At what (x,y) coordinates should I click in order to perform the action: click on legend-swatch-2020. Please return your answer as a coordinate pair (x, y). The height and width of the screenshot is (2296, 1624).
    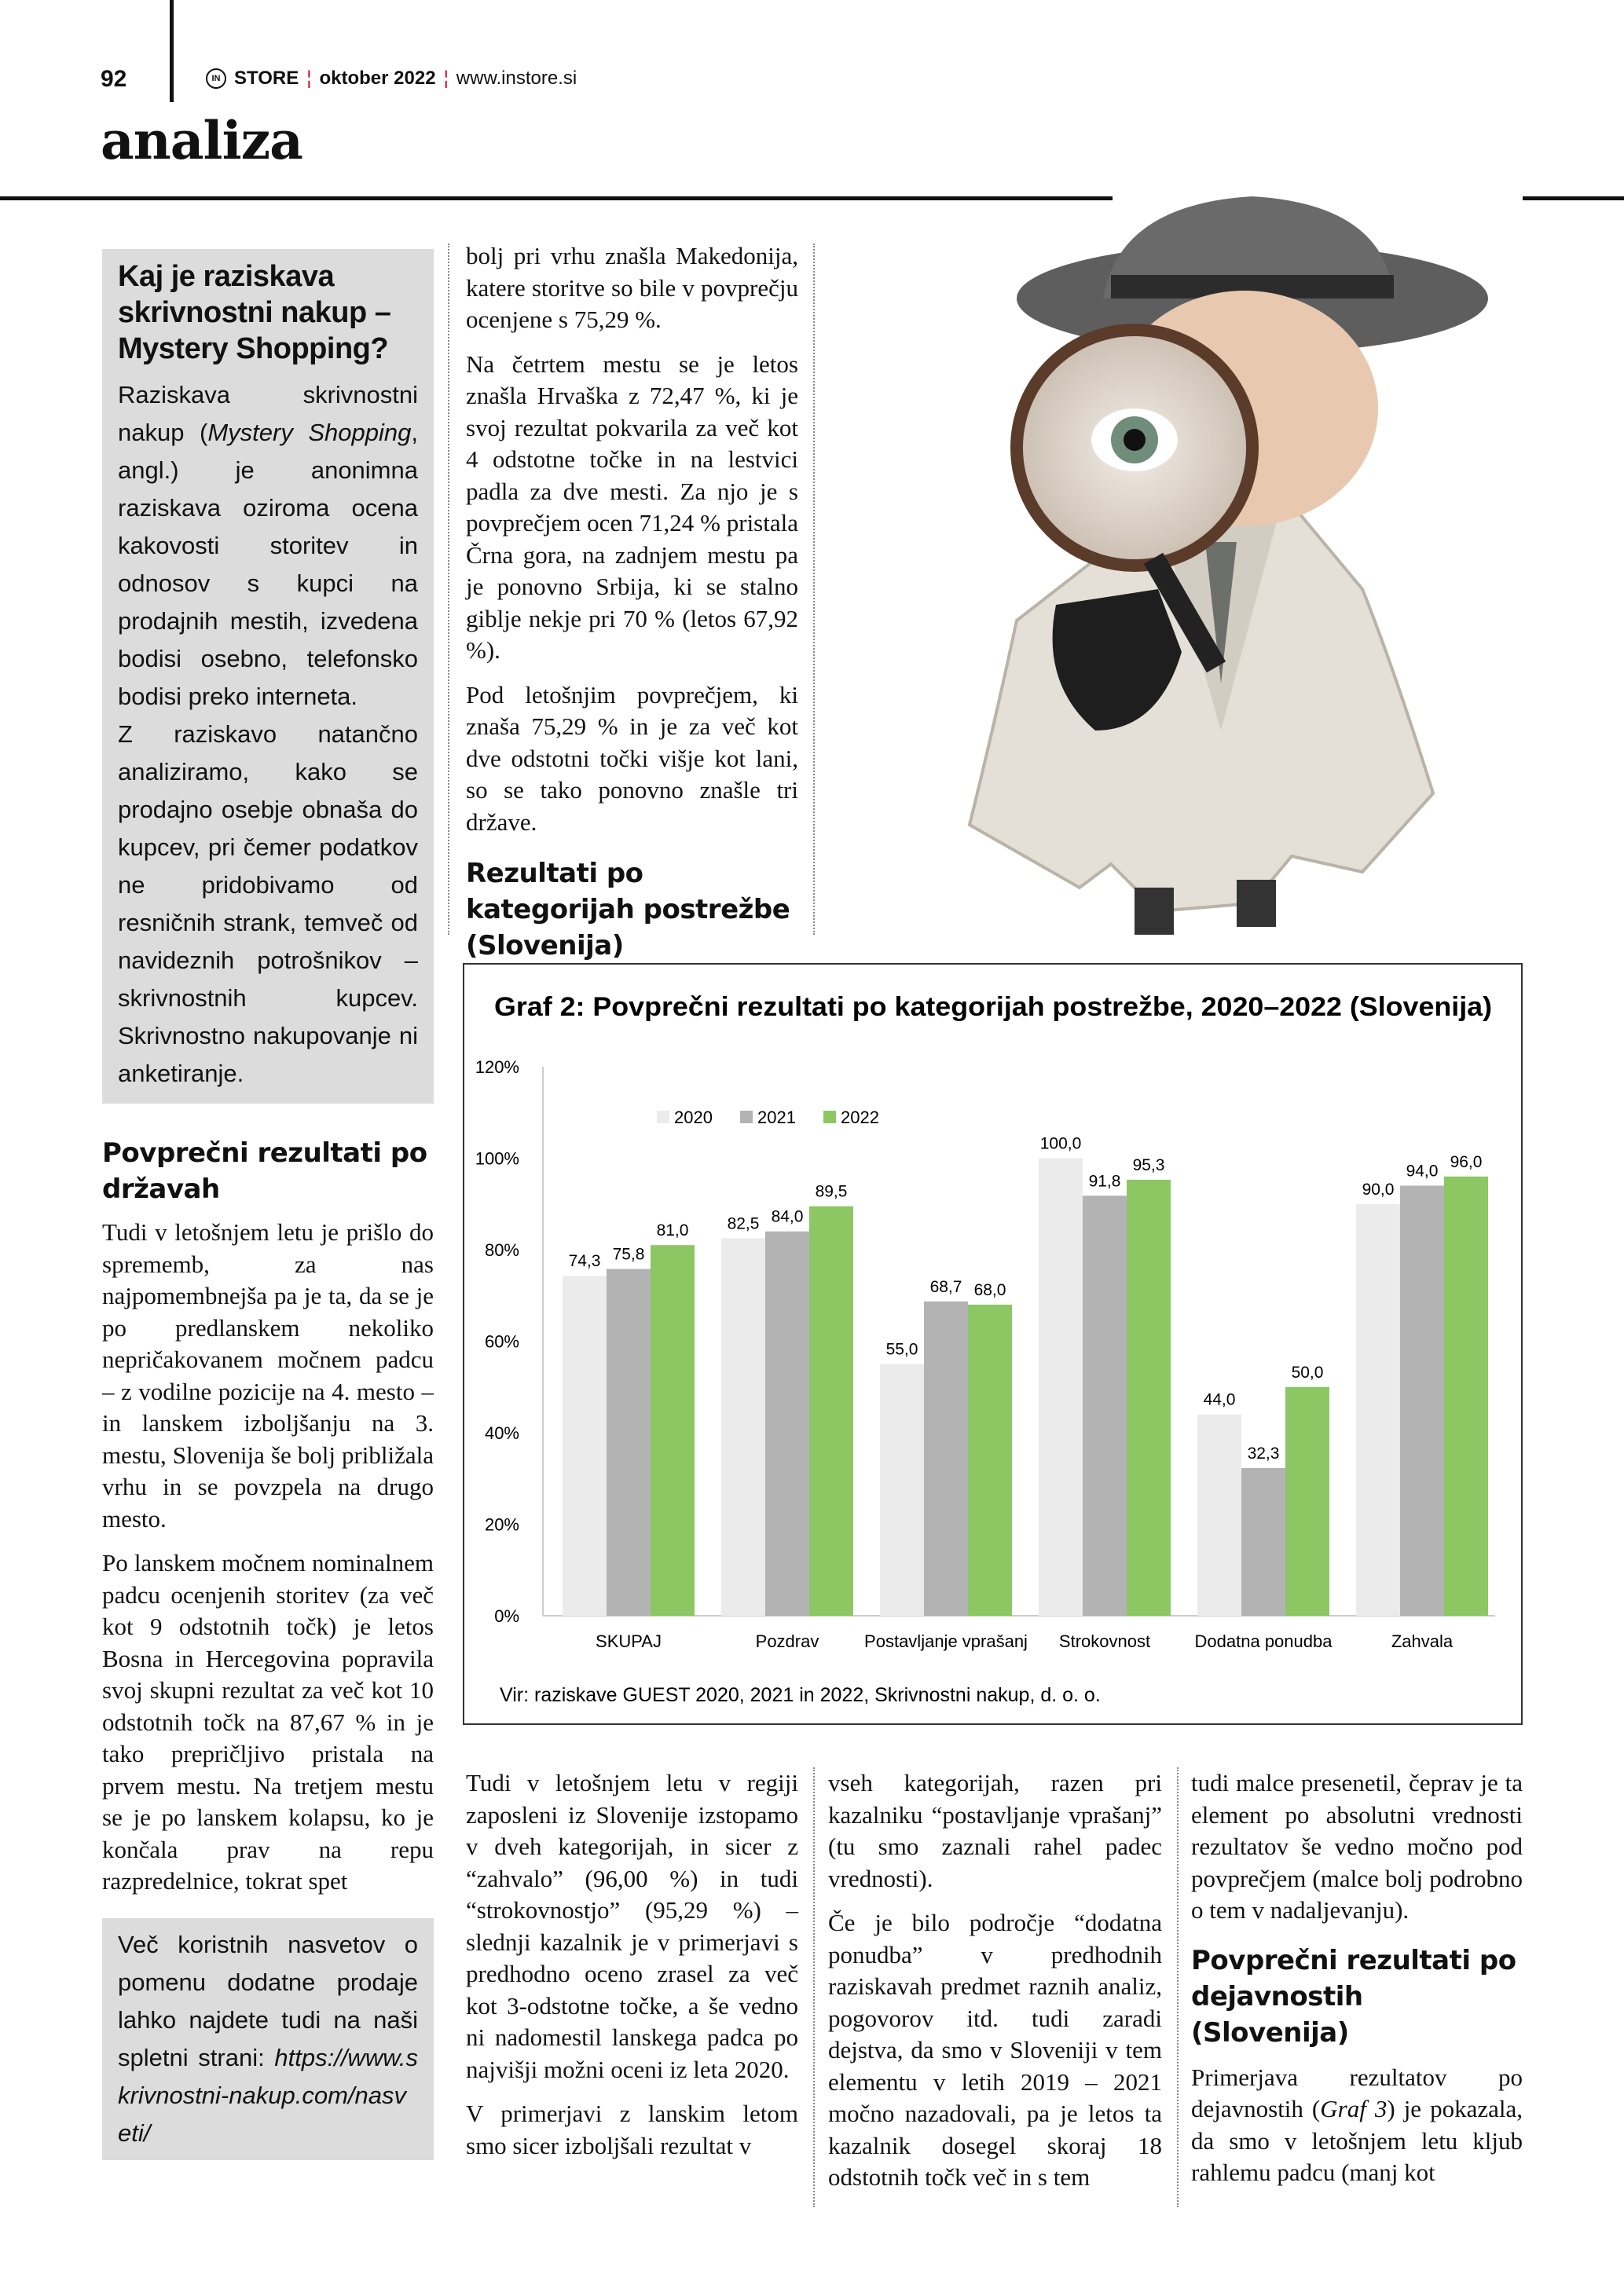
    Looking at the image, I should click on (663, 1117).